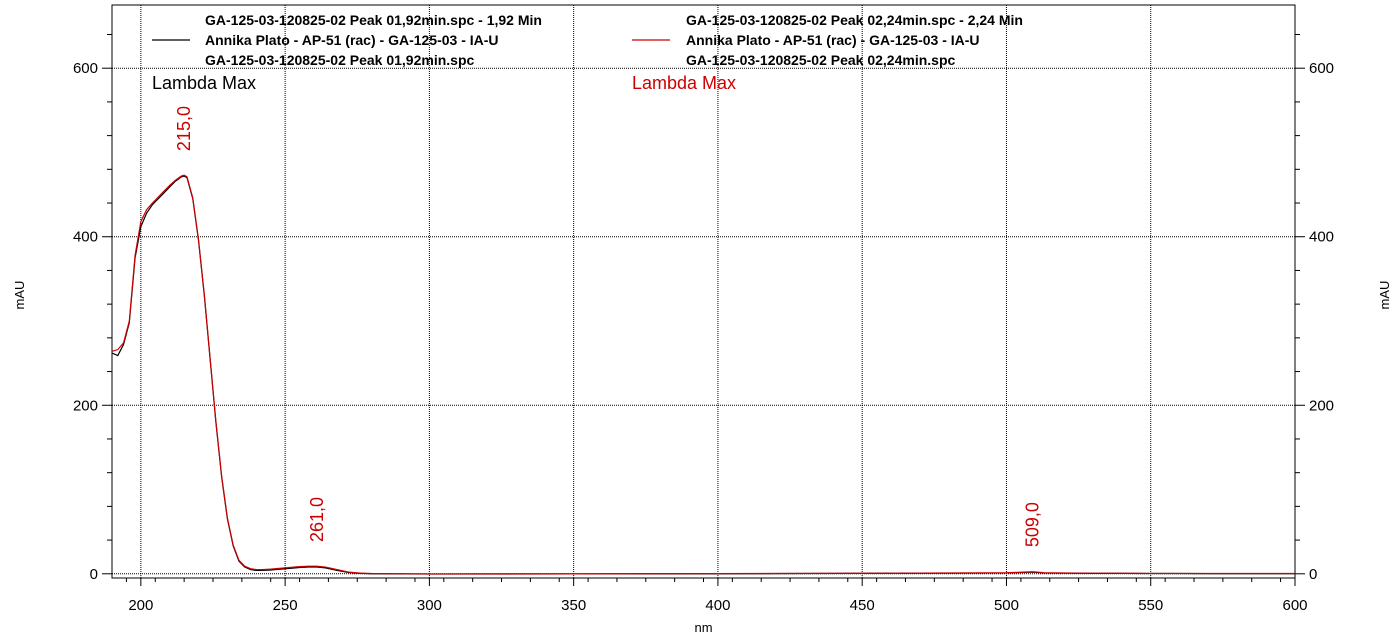  Describe the element at coordinates (184, 128) in the screenshot. I see `peak-label: 215,0` at that location.